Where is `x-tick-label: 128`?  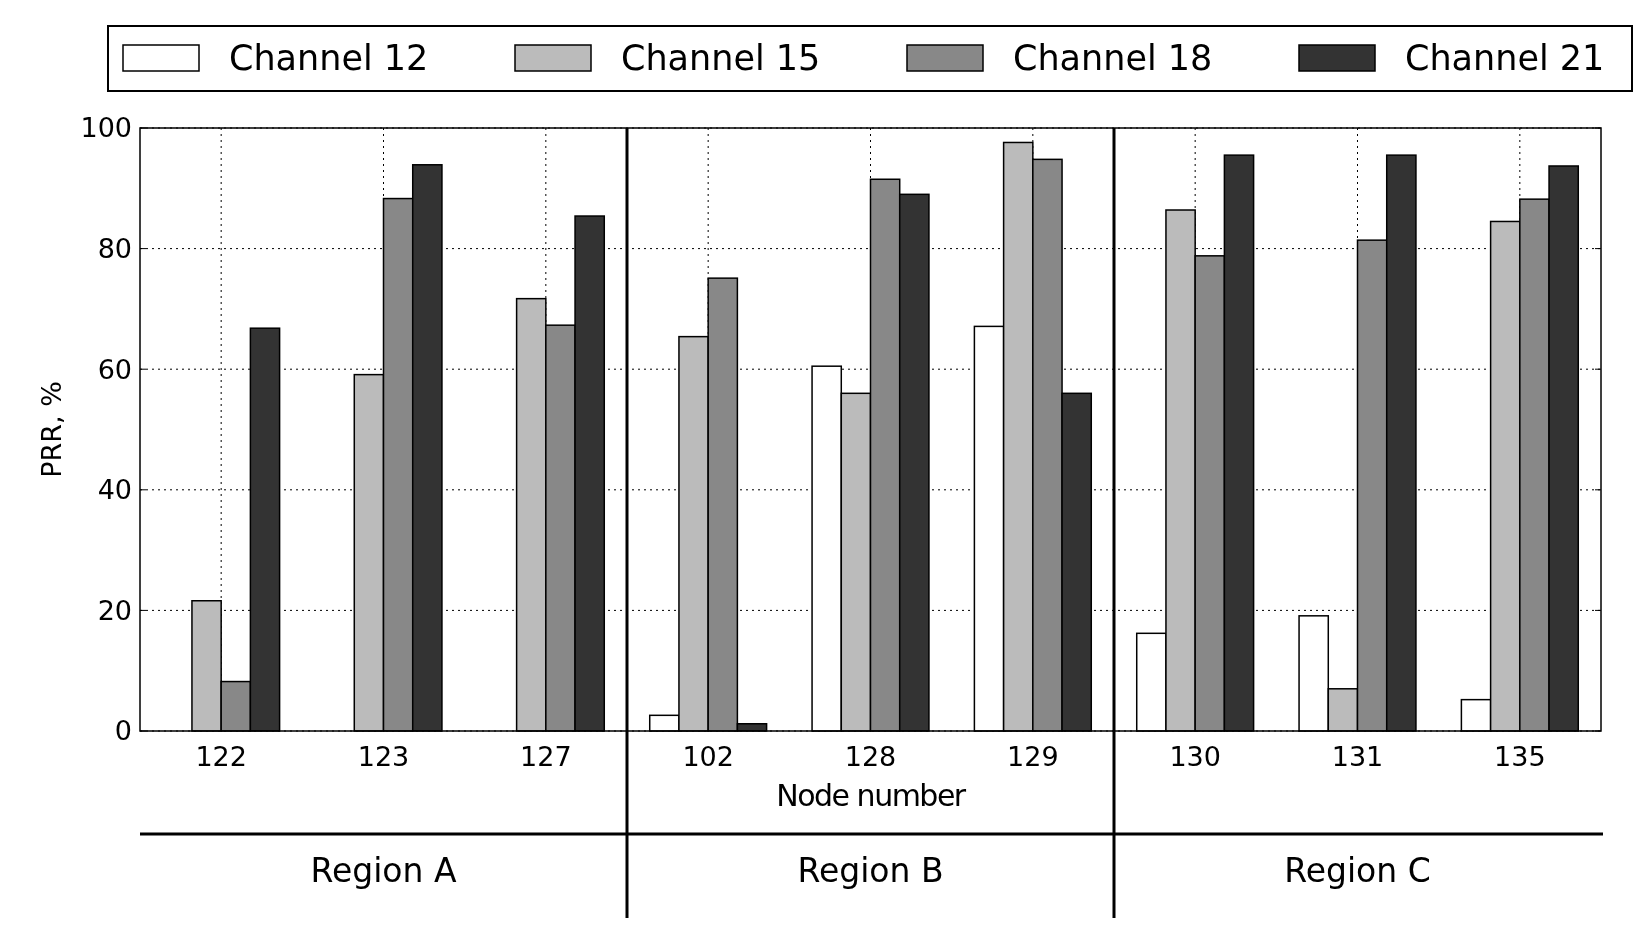
x-tick-label: 128 is located at coordinates (870, 756).